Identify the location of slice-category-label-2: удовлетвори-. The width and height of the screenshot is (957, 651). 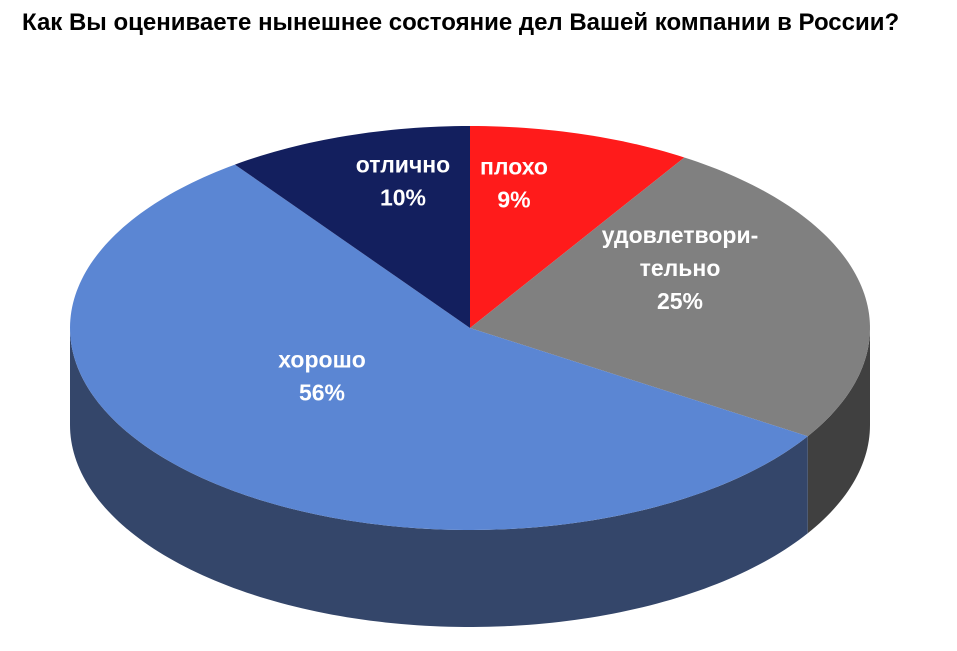
(680, 235).